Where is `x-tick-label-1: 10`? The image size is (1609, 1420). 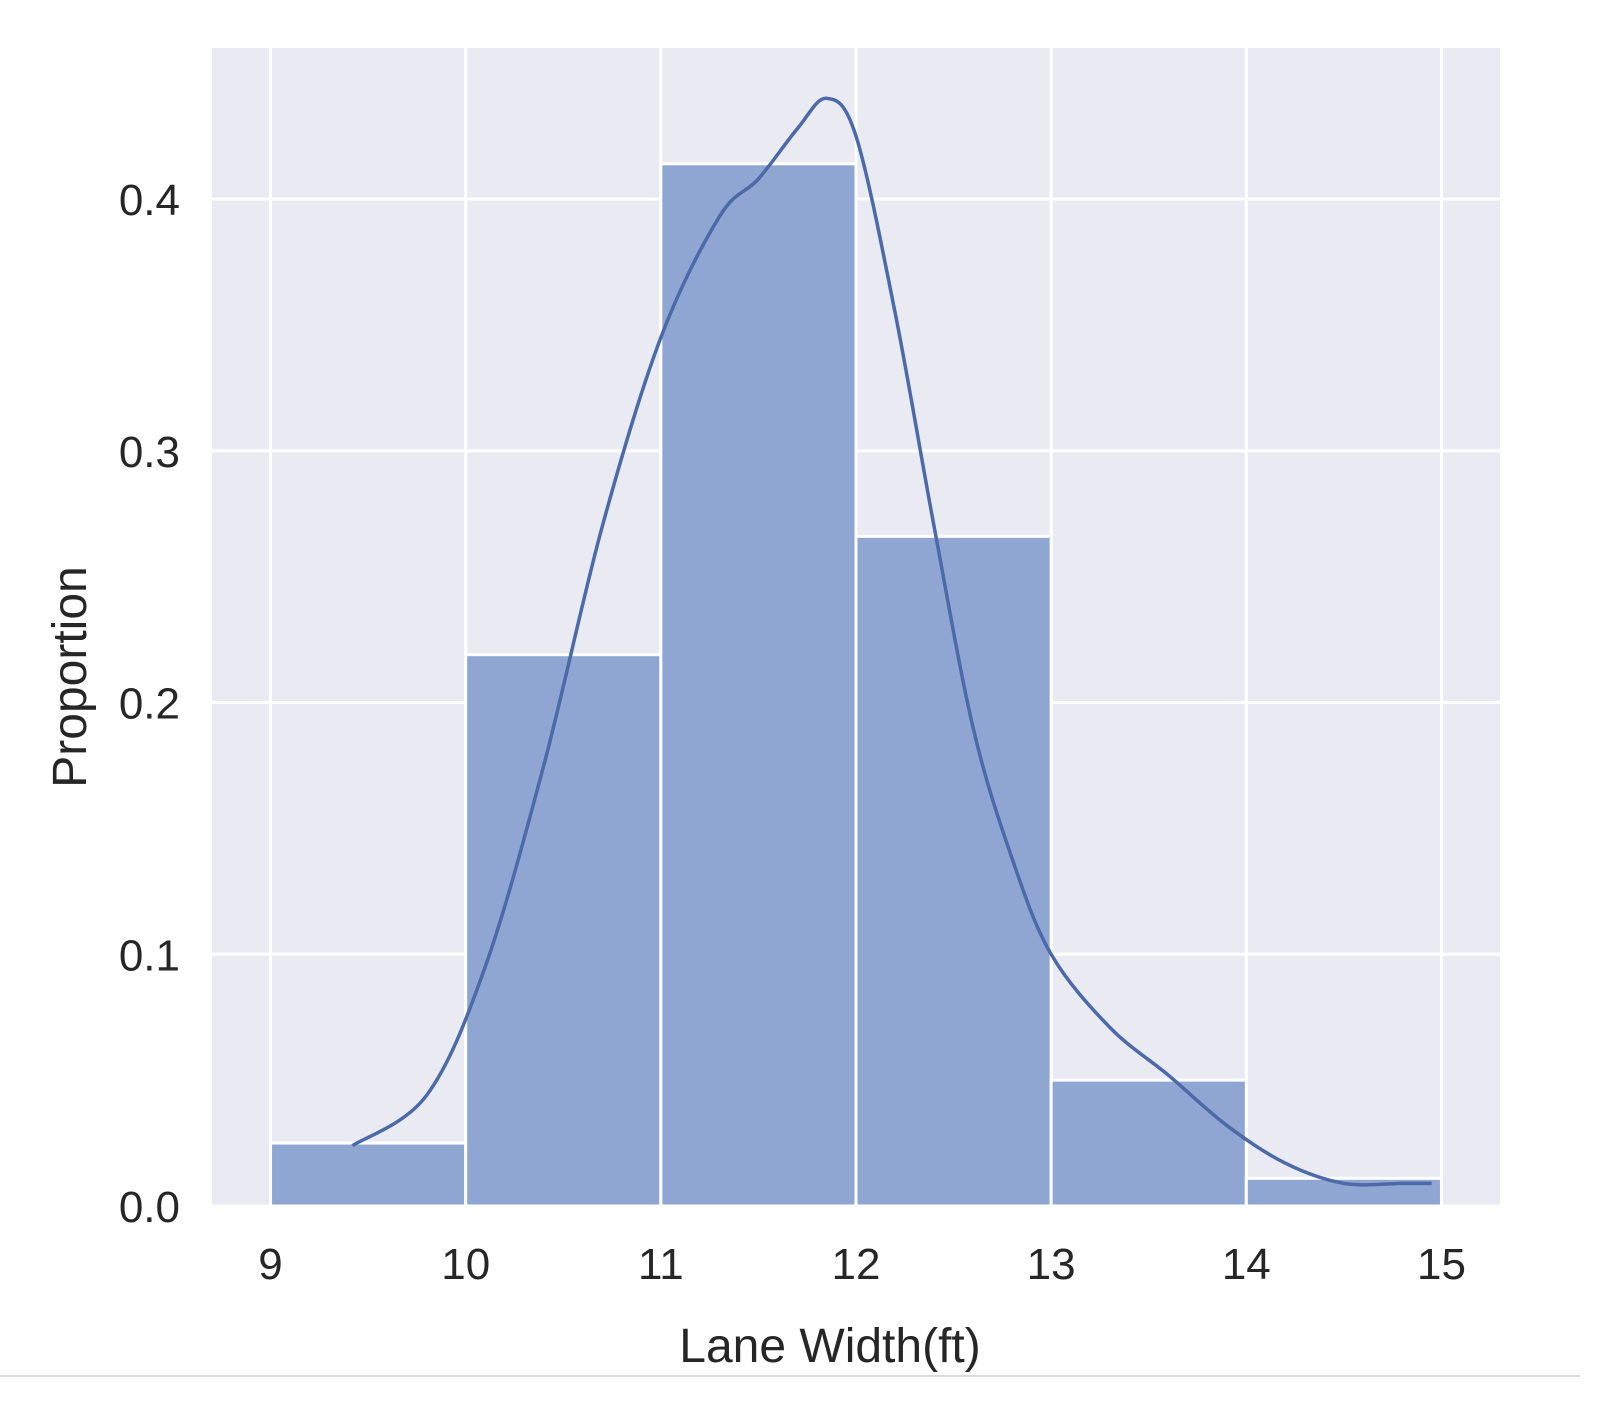
x-tick-label-1: 10 is located at coordinates (465, 1264).